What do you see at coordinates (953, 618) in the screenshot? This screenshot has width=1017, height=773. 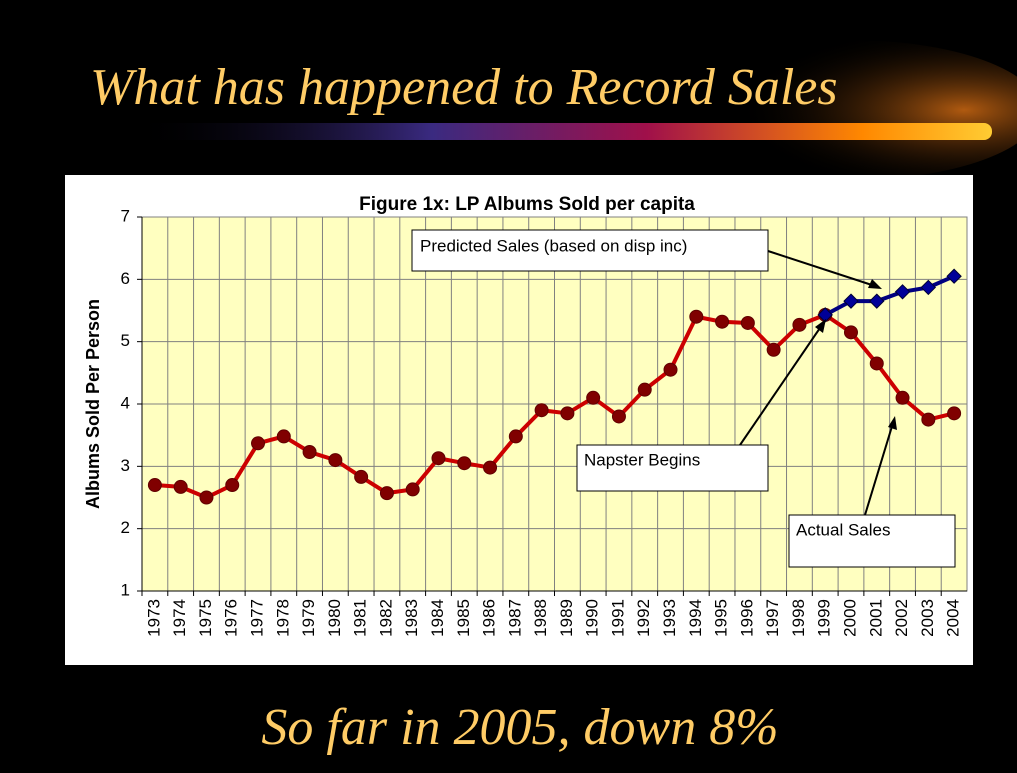 I see `x-tick-label: 2004` at bounding box center [953, 618].